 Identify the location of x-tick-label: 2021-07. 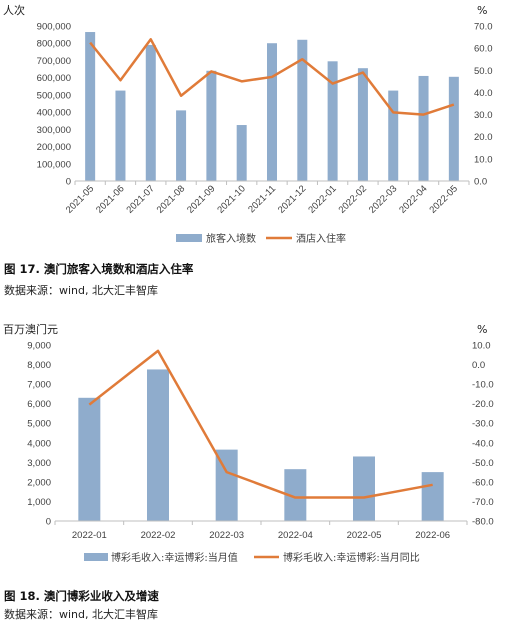
(140, 199).